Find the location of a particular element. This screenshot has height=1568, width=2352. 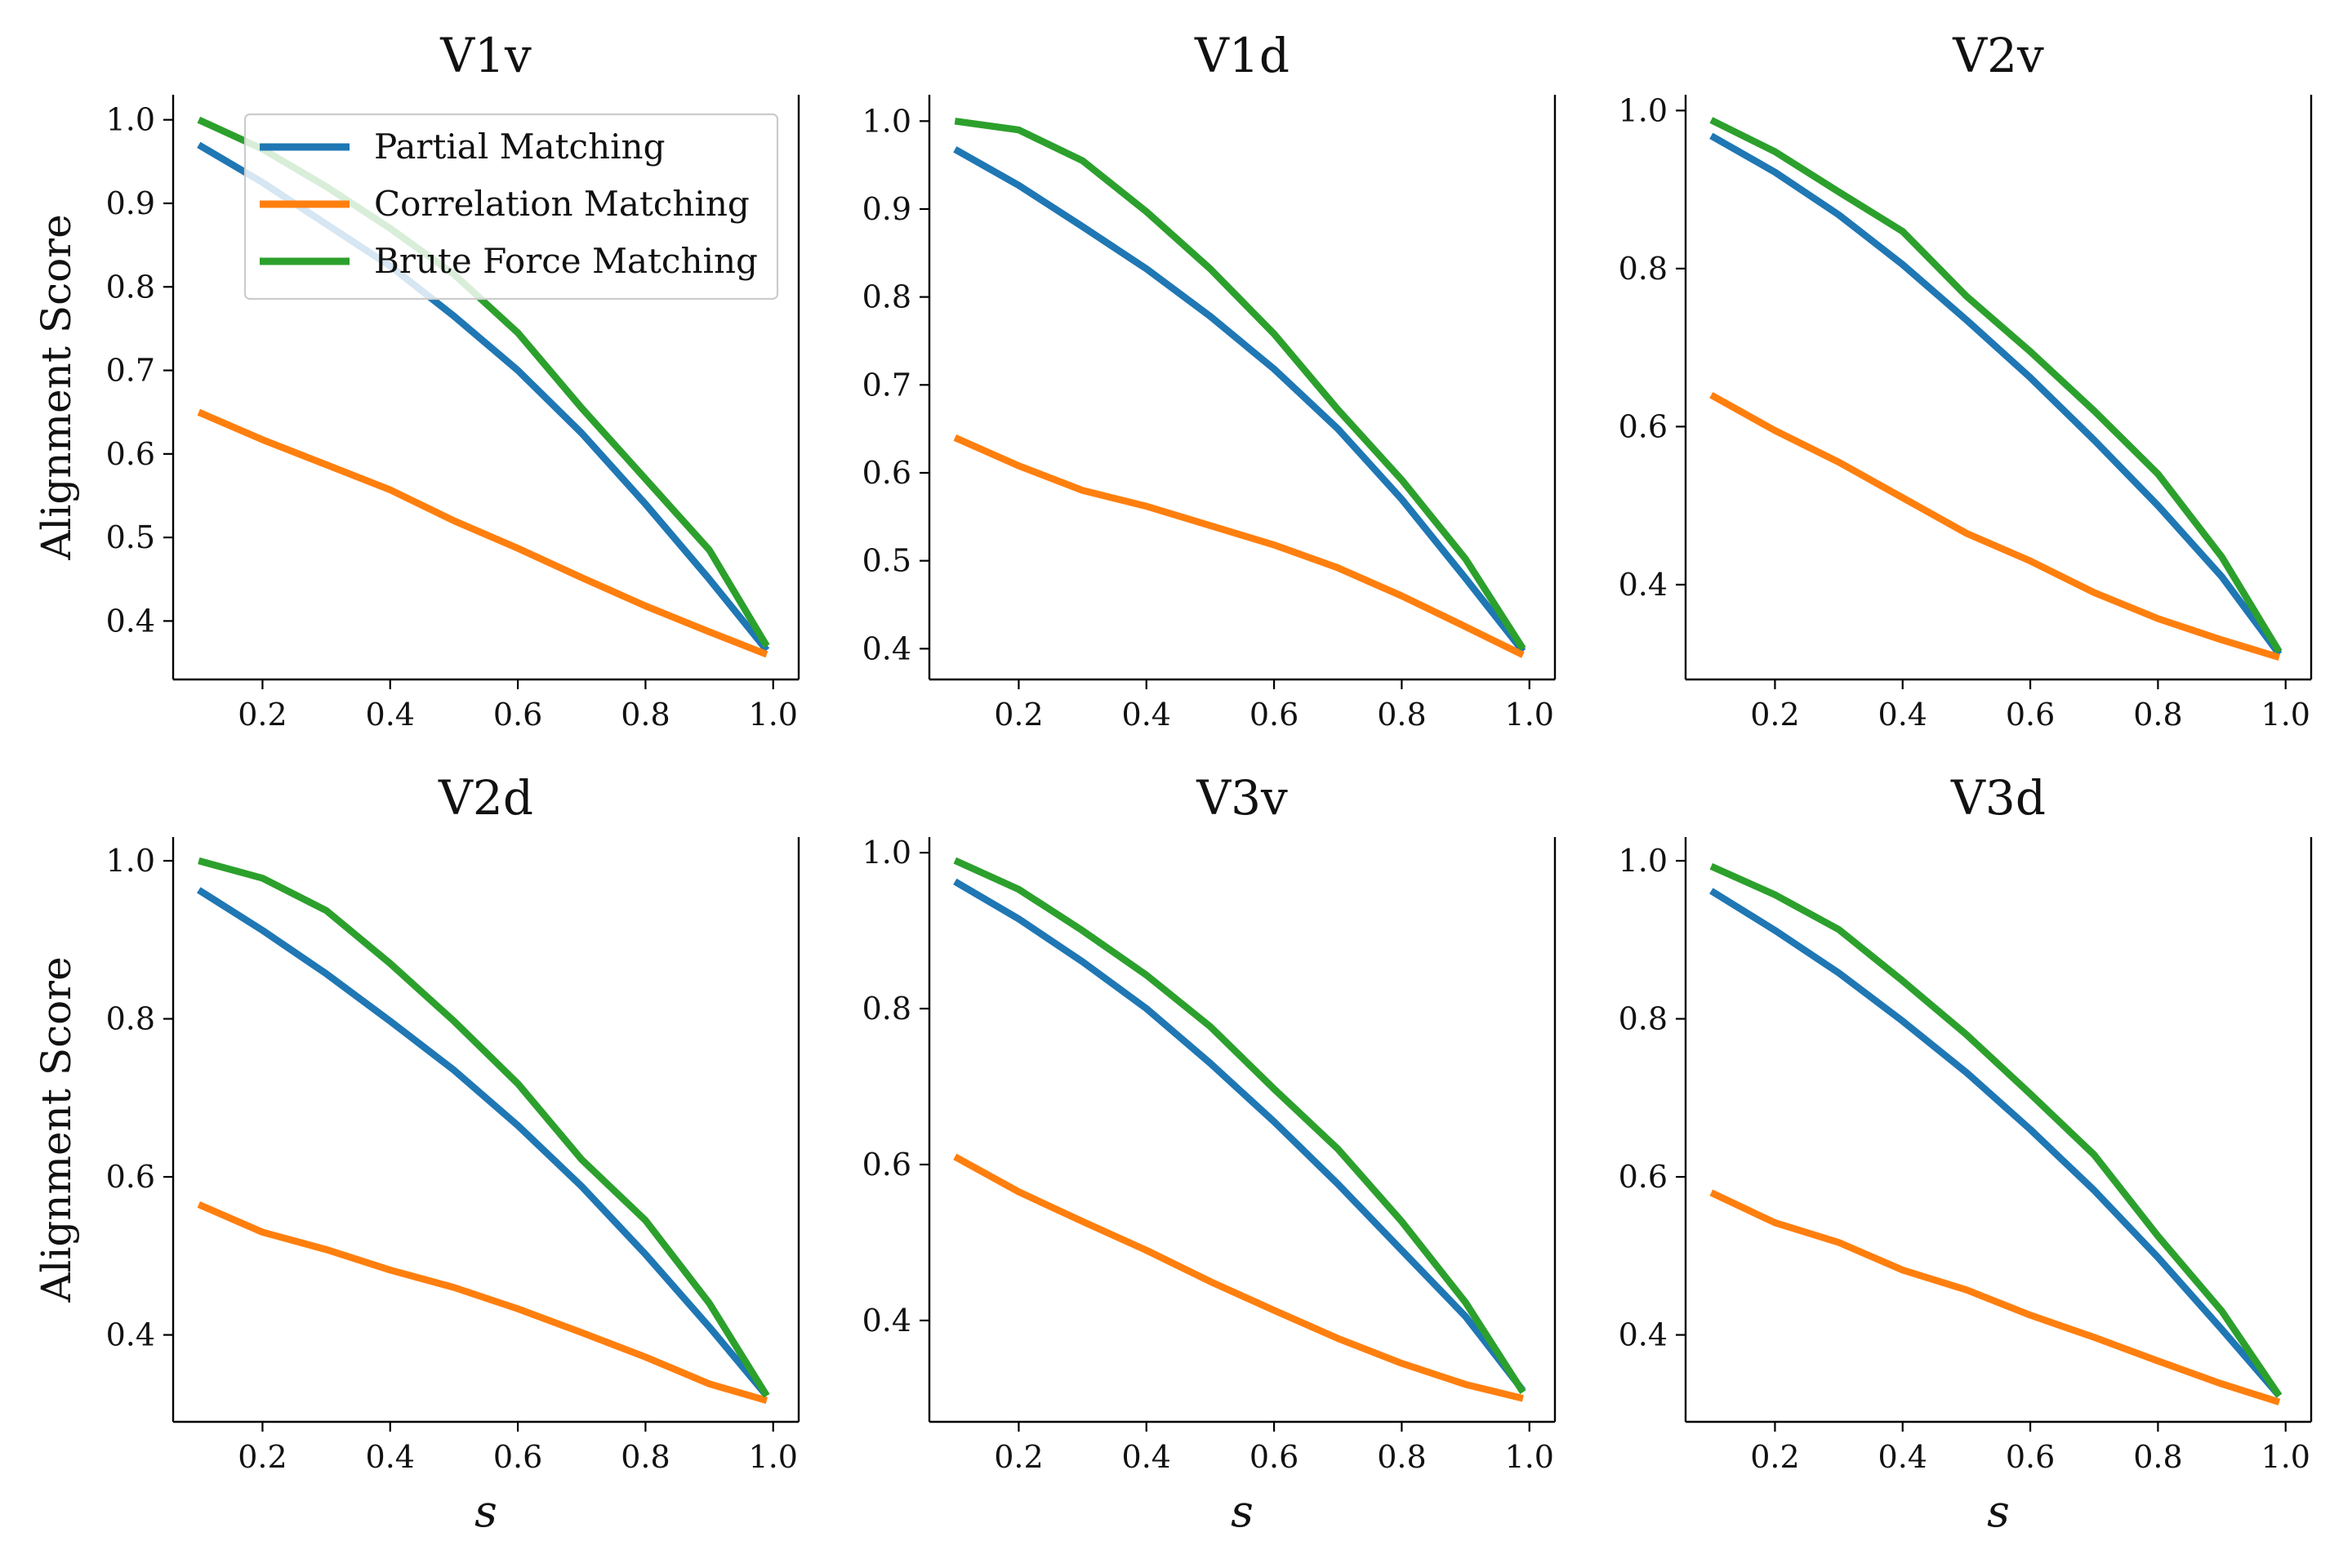

panel-v1d: V1d 0.2 0.4 0.6 0.8 1.0 0.4 0.5 0.6 0.7 0.8 0.9 1.0 is located at coordinates (1209, 380).